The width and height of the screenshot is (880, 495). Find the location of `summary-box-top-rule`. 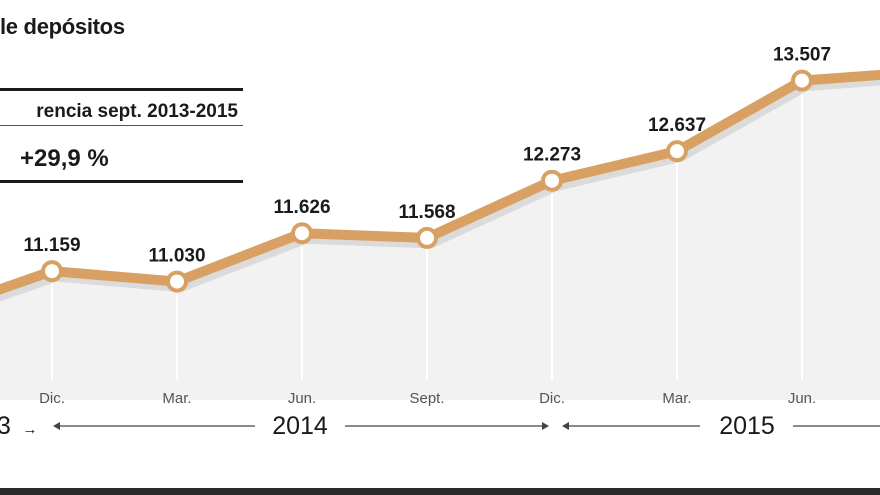

summary-box-top-rule is located at coordinates (121, 89).